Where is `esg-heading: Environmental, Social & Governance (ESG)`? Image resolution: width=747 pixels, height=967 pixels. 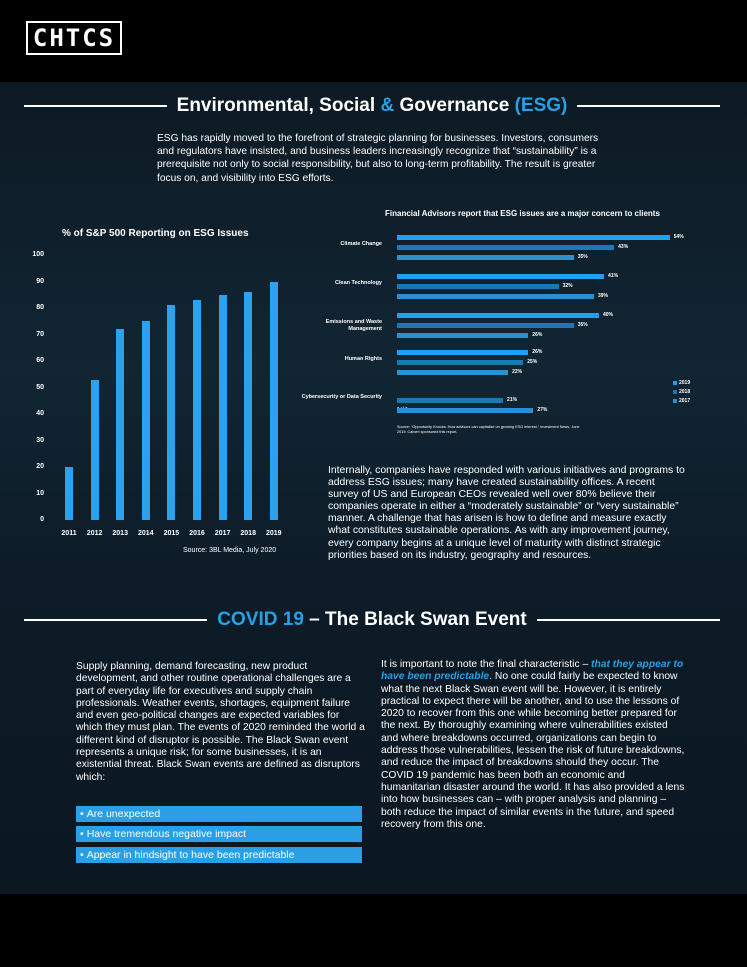 esg-heading: Environmental, Social & Governance (ESG) is located at coordinates (372, 106).